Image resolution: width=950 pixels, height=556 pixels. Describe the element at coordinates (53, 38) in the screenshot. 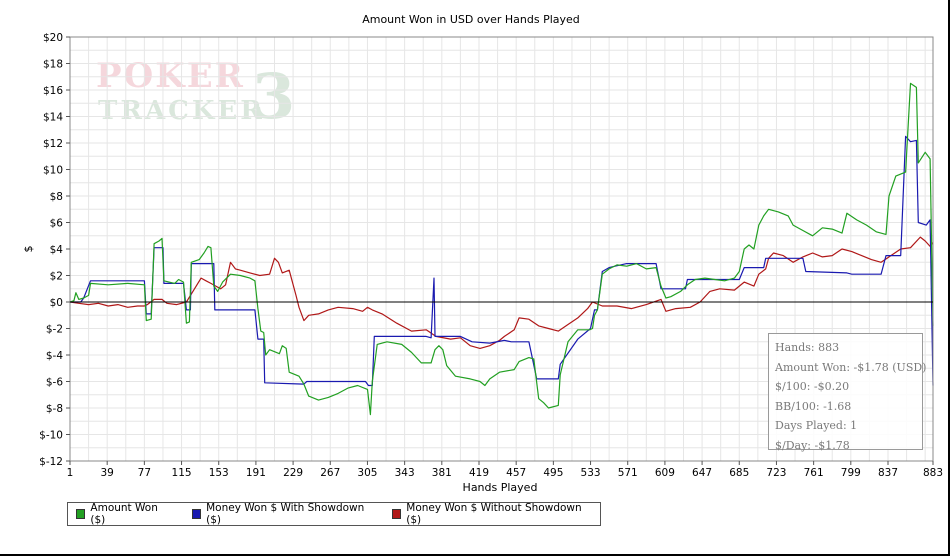

I see `y-tick-label: $20` at that location.